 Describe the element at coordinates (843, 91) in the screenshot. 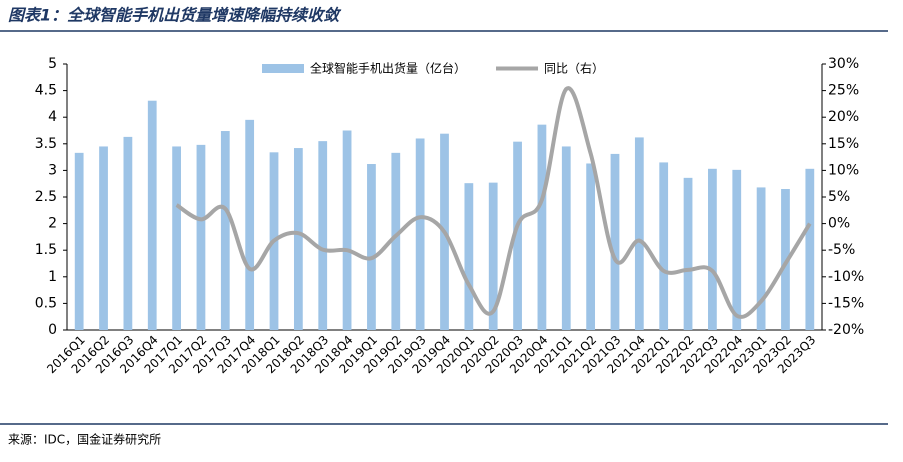

I see `y2-tick-label: 25%` at that location.